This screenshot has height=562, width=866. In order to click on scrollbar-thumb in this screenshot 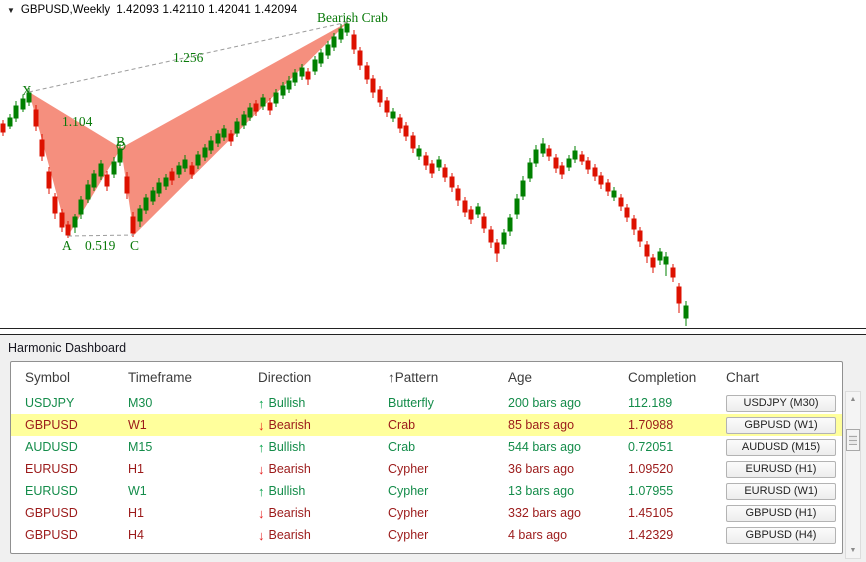, I will do `click(853, 440)`.